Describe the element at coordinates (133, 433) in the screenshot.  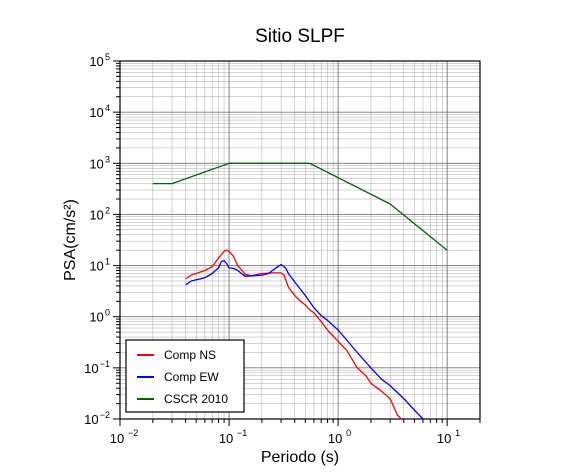
I see `x-tick-label-exponent: −2` at that location.